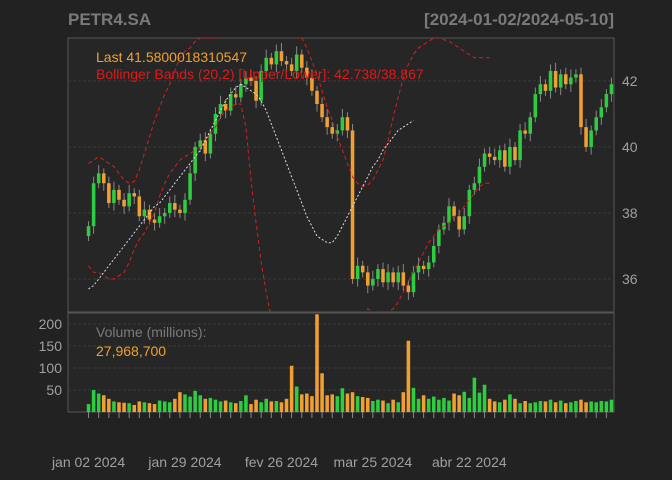 This screenshot has height=480, width=672. Describe the element at coordinates (630, 213) in the screenshot. I see `price-tick-label: 38` at that location.